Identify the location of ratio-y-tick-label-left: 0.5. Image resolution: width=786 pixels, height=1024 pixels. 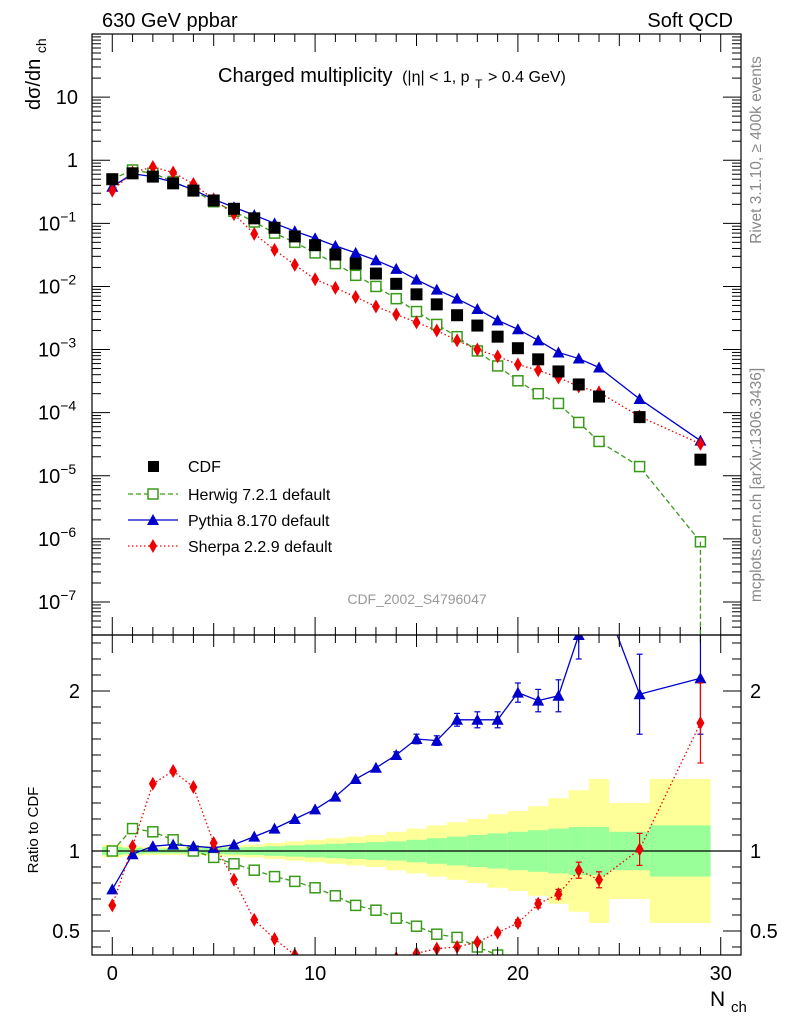
(66, 932).